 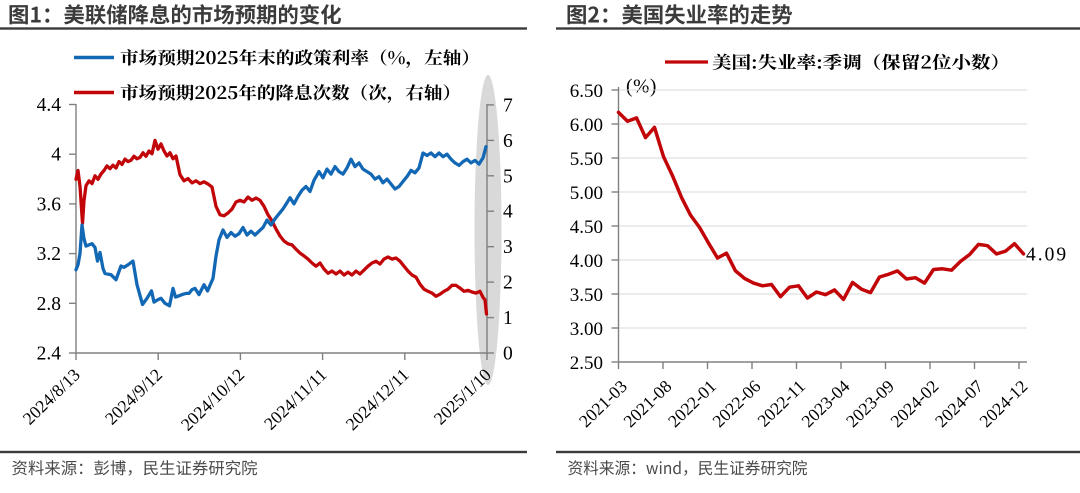 I want to click on svg-text: 6.50, so click(x=586, y=91).